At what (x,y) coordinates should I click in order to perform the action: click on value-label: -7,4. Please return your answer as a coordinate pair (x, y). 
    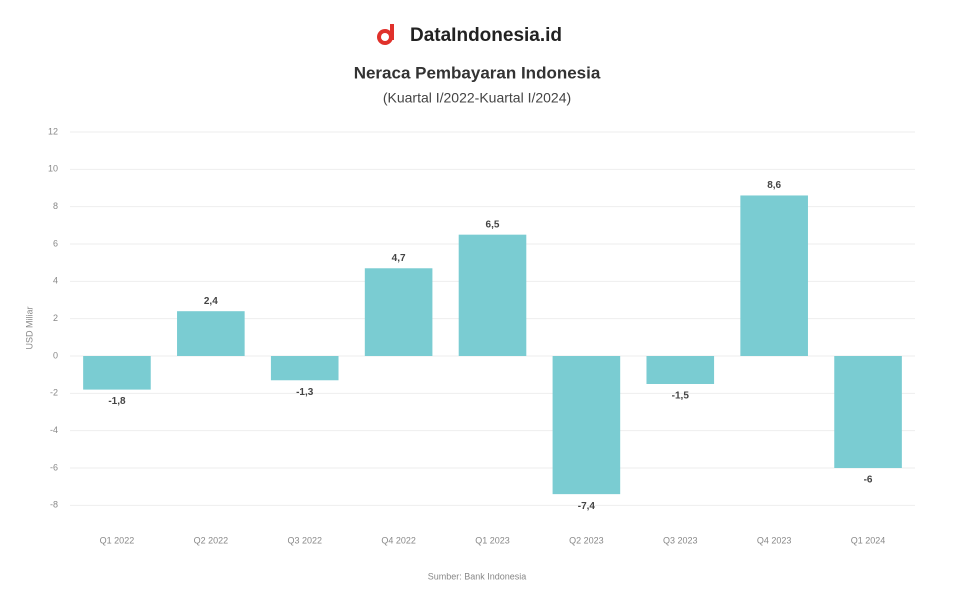
    Looking at the image, I should click on (587, 506).